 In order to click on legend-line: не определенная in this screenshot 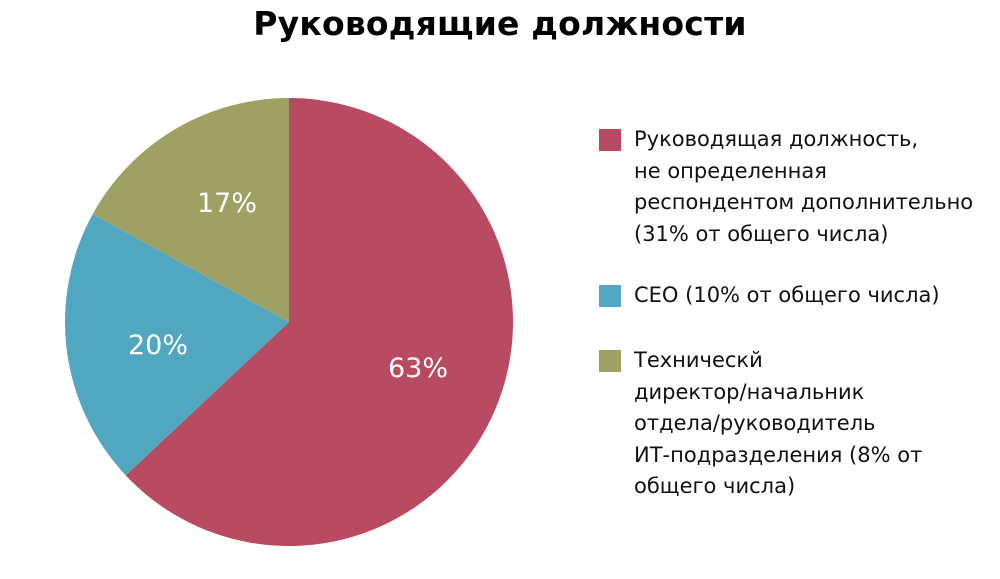, I will do `click(730, 170)`.